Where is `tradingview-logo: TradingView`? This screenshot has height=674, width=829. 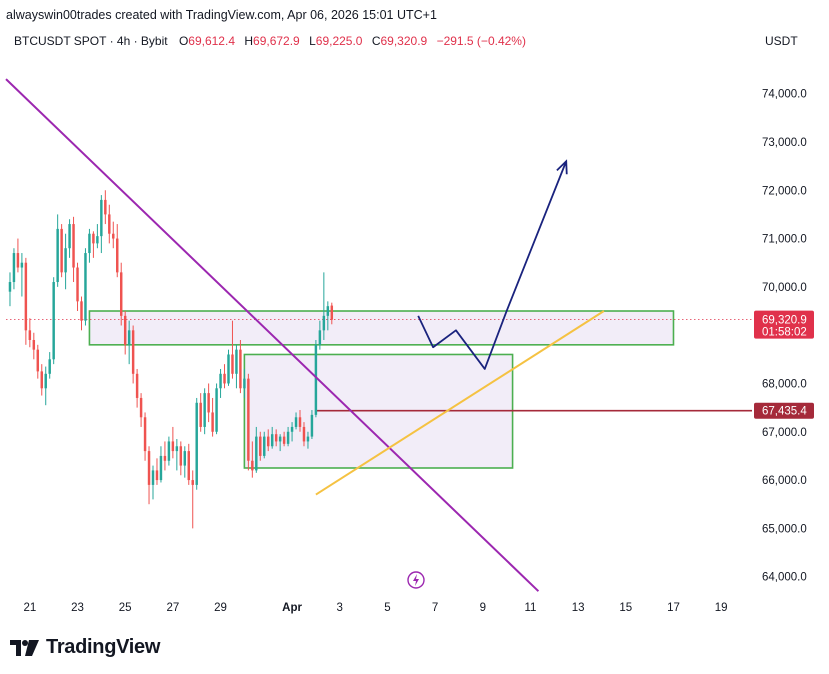
tradingview-logo: TradingView is located at coordinates (85, 647).